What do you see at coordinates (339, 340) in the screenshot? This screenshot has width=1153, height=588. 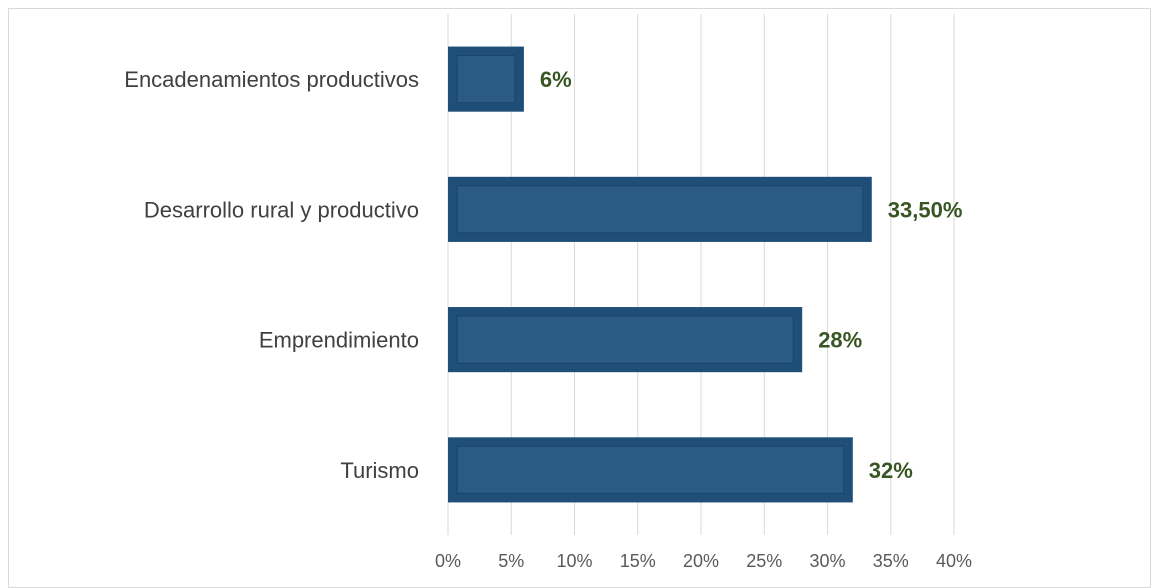 I see `category-label: Emprendimiento` at bounding box center [339, 340].